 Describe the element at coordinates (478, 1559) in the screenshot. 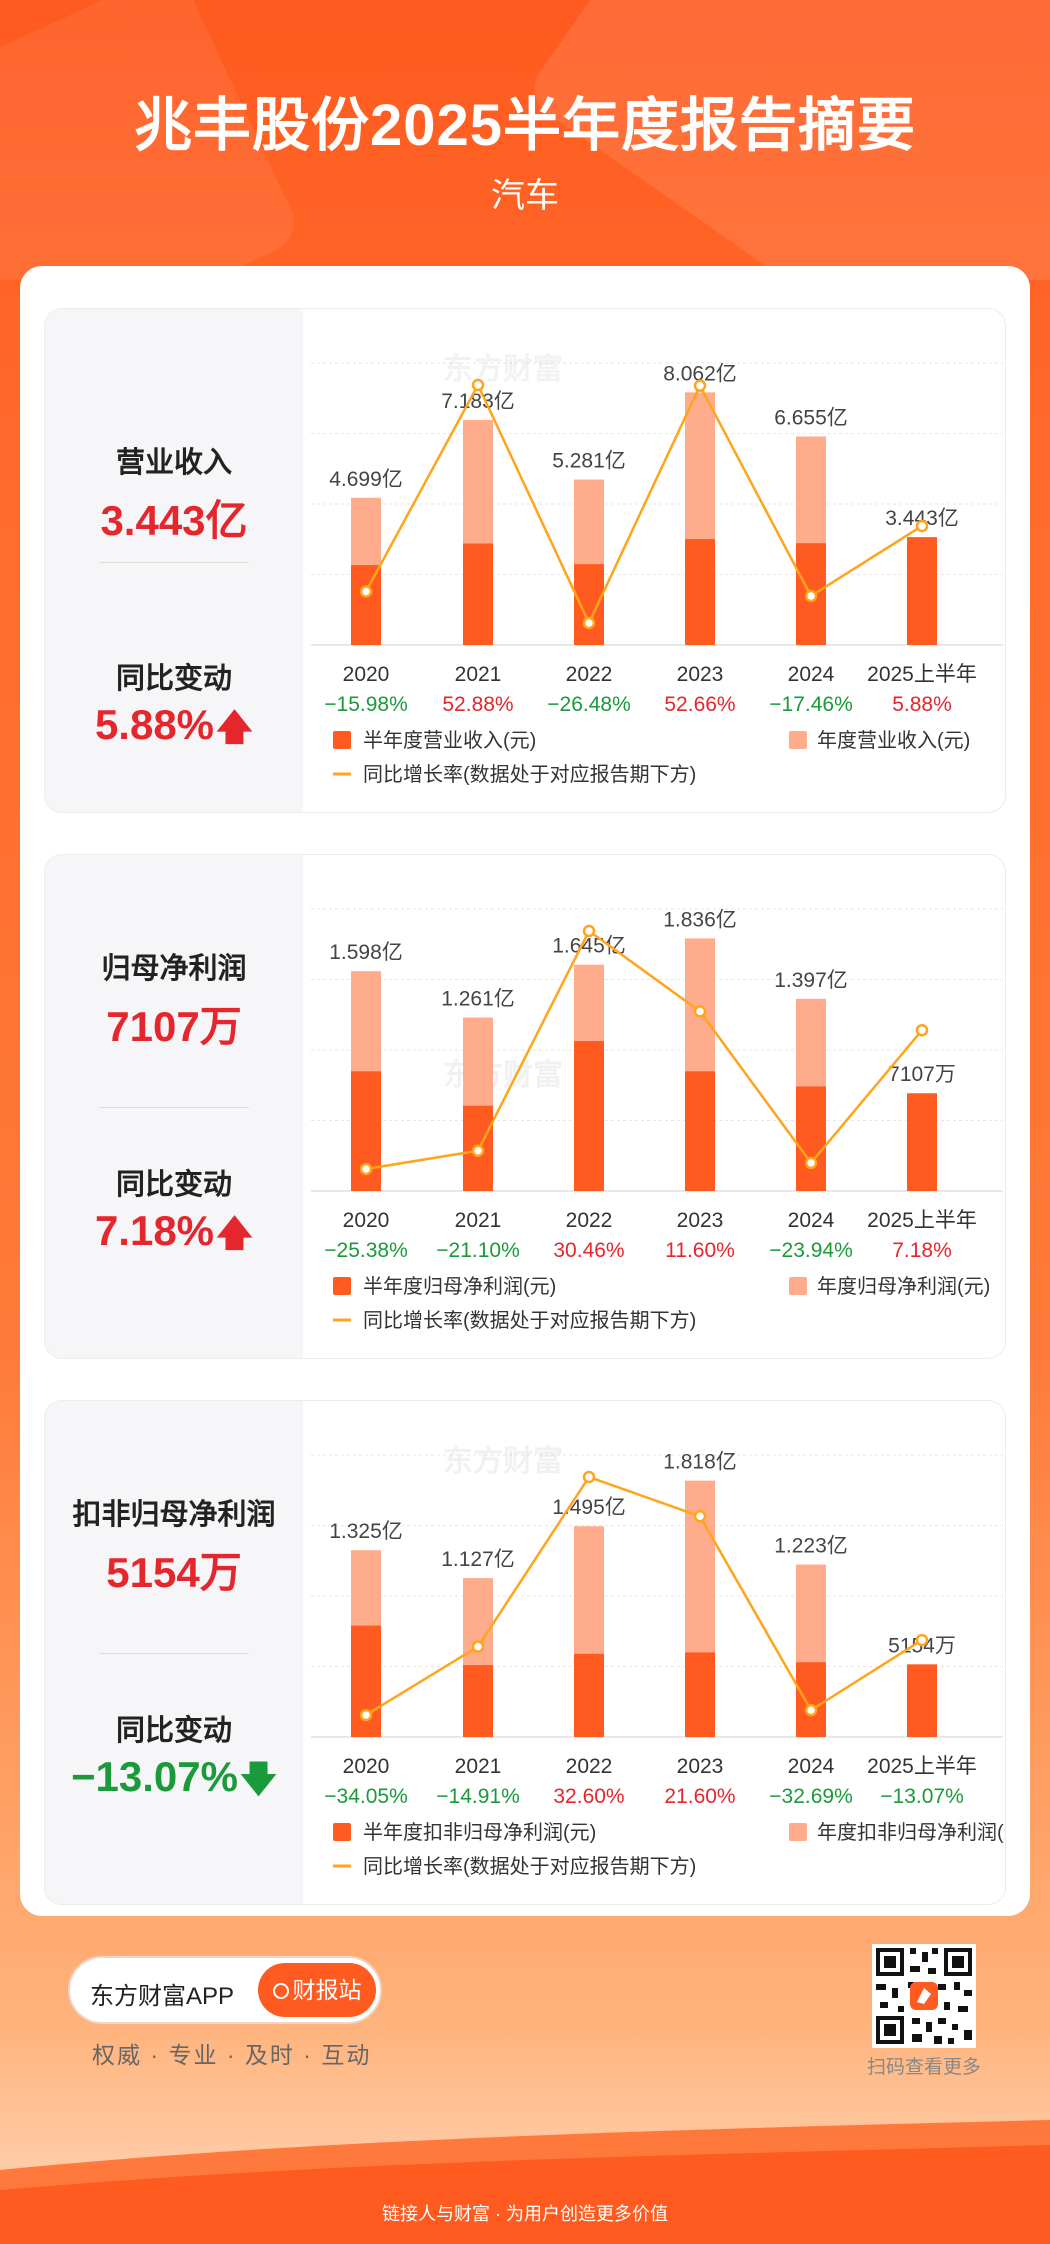

I see `bar-value-label: 1.127亿` at that location.